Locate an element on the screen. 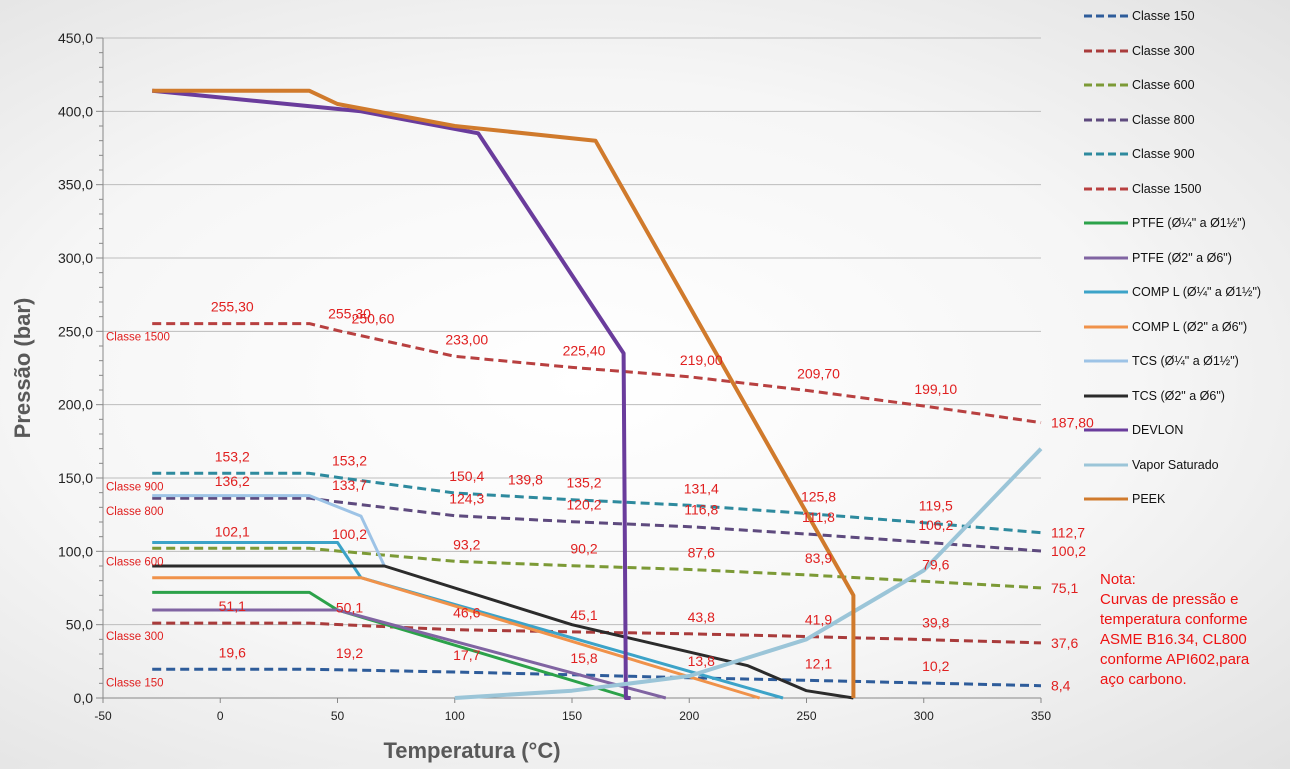 The height and width of the screenshot is (769, 1290). data-label: 219,00 is located at coordinates (701, 360).